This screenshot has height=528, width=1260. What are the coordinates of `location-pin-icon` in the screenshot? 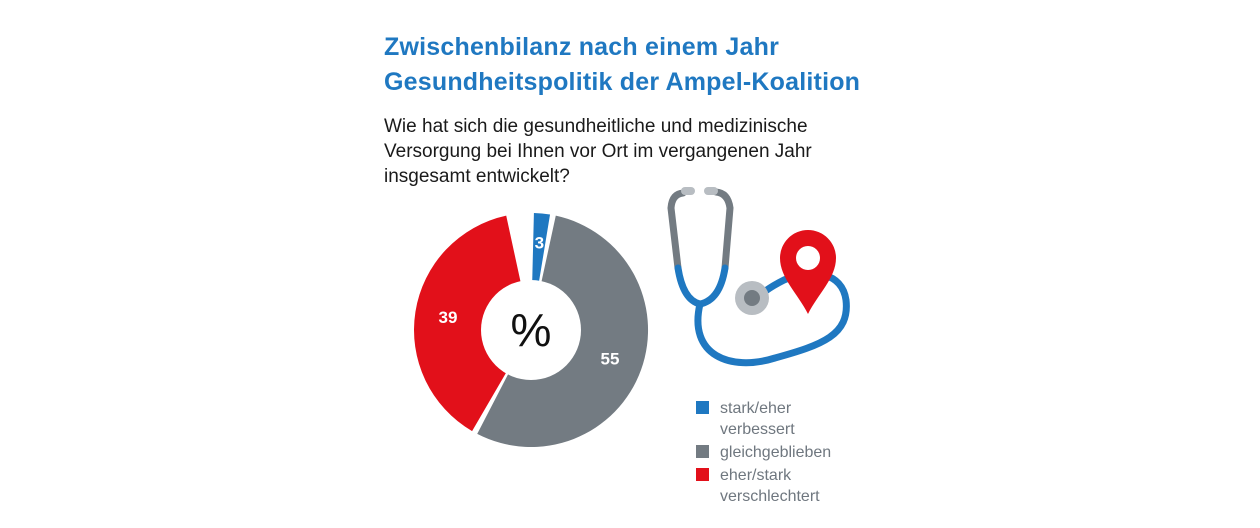 It's located at (808, 272).